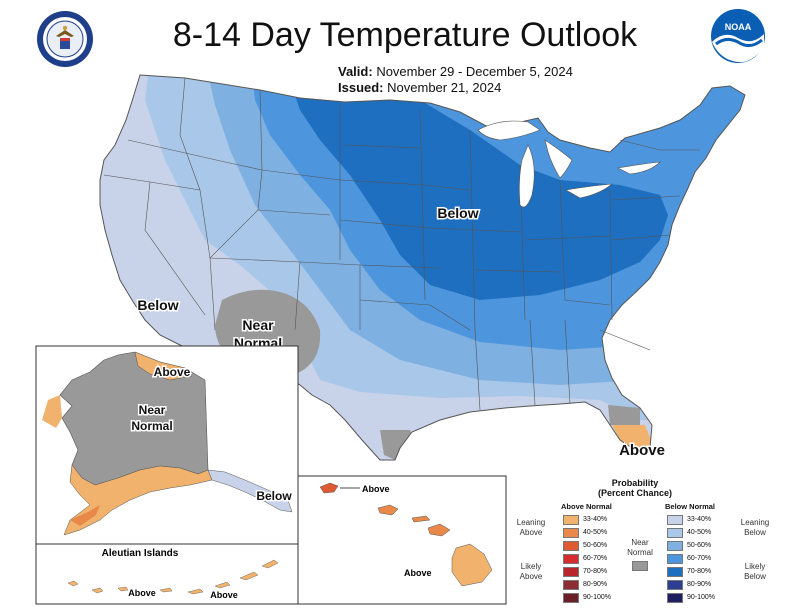 This screenshot has width=810, height=612. What do you see at coordinates (531, 532) in the screenshot?
I see `legend-leaning-above-2: Above` at bounding box center [531, 532].